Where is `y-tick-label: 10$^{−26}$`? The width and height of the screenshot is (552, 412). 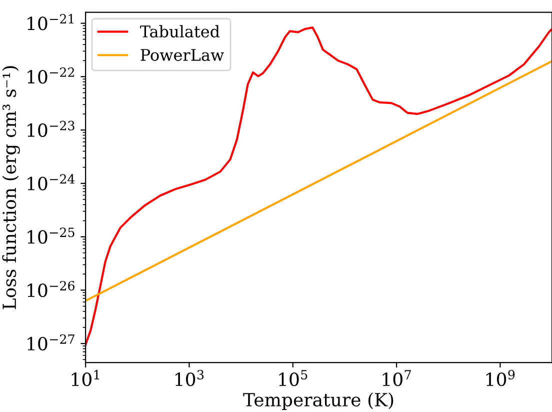 y-tick-label: 10$^{−26}$ is located at coordinates (51, 289).